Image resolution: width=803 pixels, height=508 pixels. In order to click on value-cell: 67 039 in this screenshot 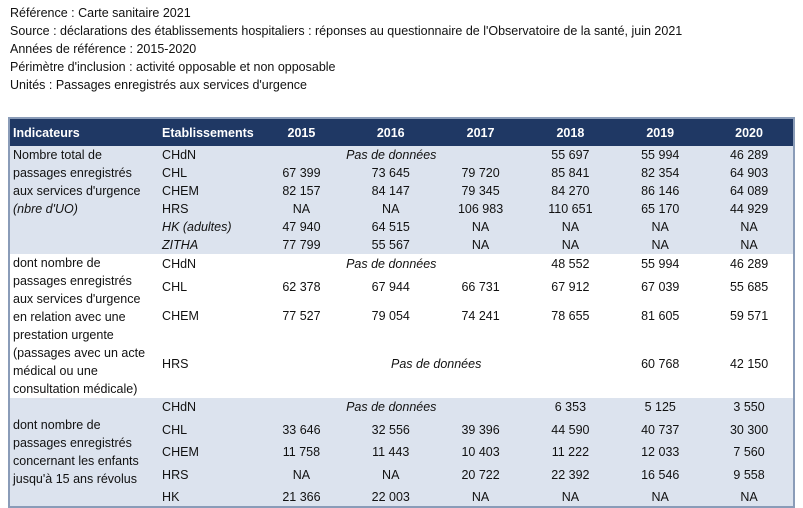, I will do `click(660, 287)`.